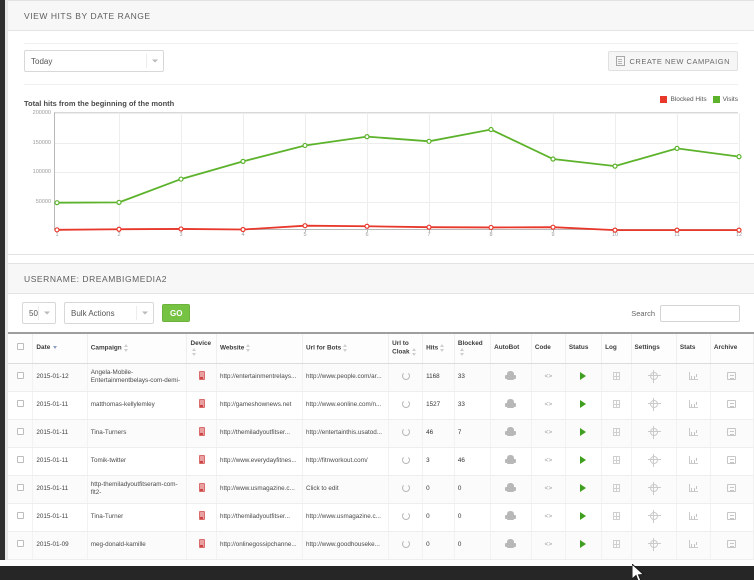 The image size is (754, 580). Describe the element at coordinates (700, 313) in the screenshot. I see `search-input` at that location.